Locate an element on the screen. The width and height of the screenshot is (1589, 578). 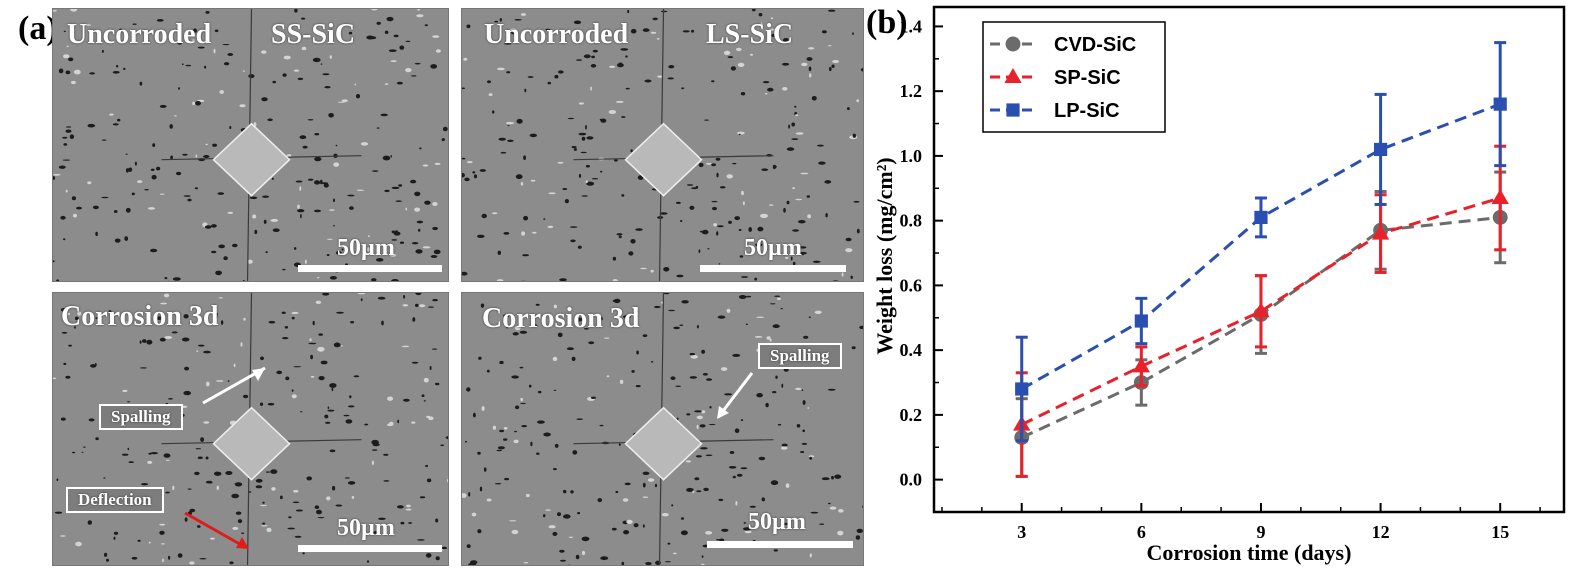
x-tick-label: 9 is located at coordinates (1260, 532).